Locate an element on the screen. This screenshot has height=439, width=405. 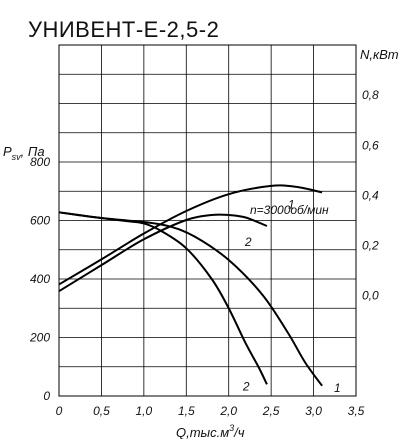
x-tick-label: 2,0 is located at coordinates (228, 411).